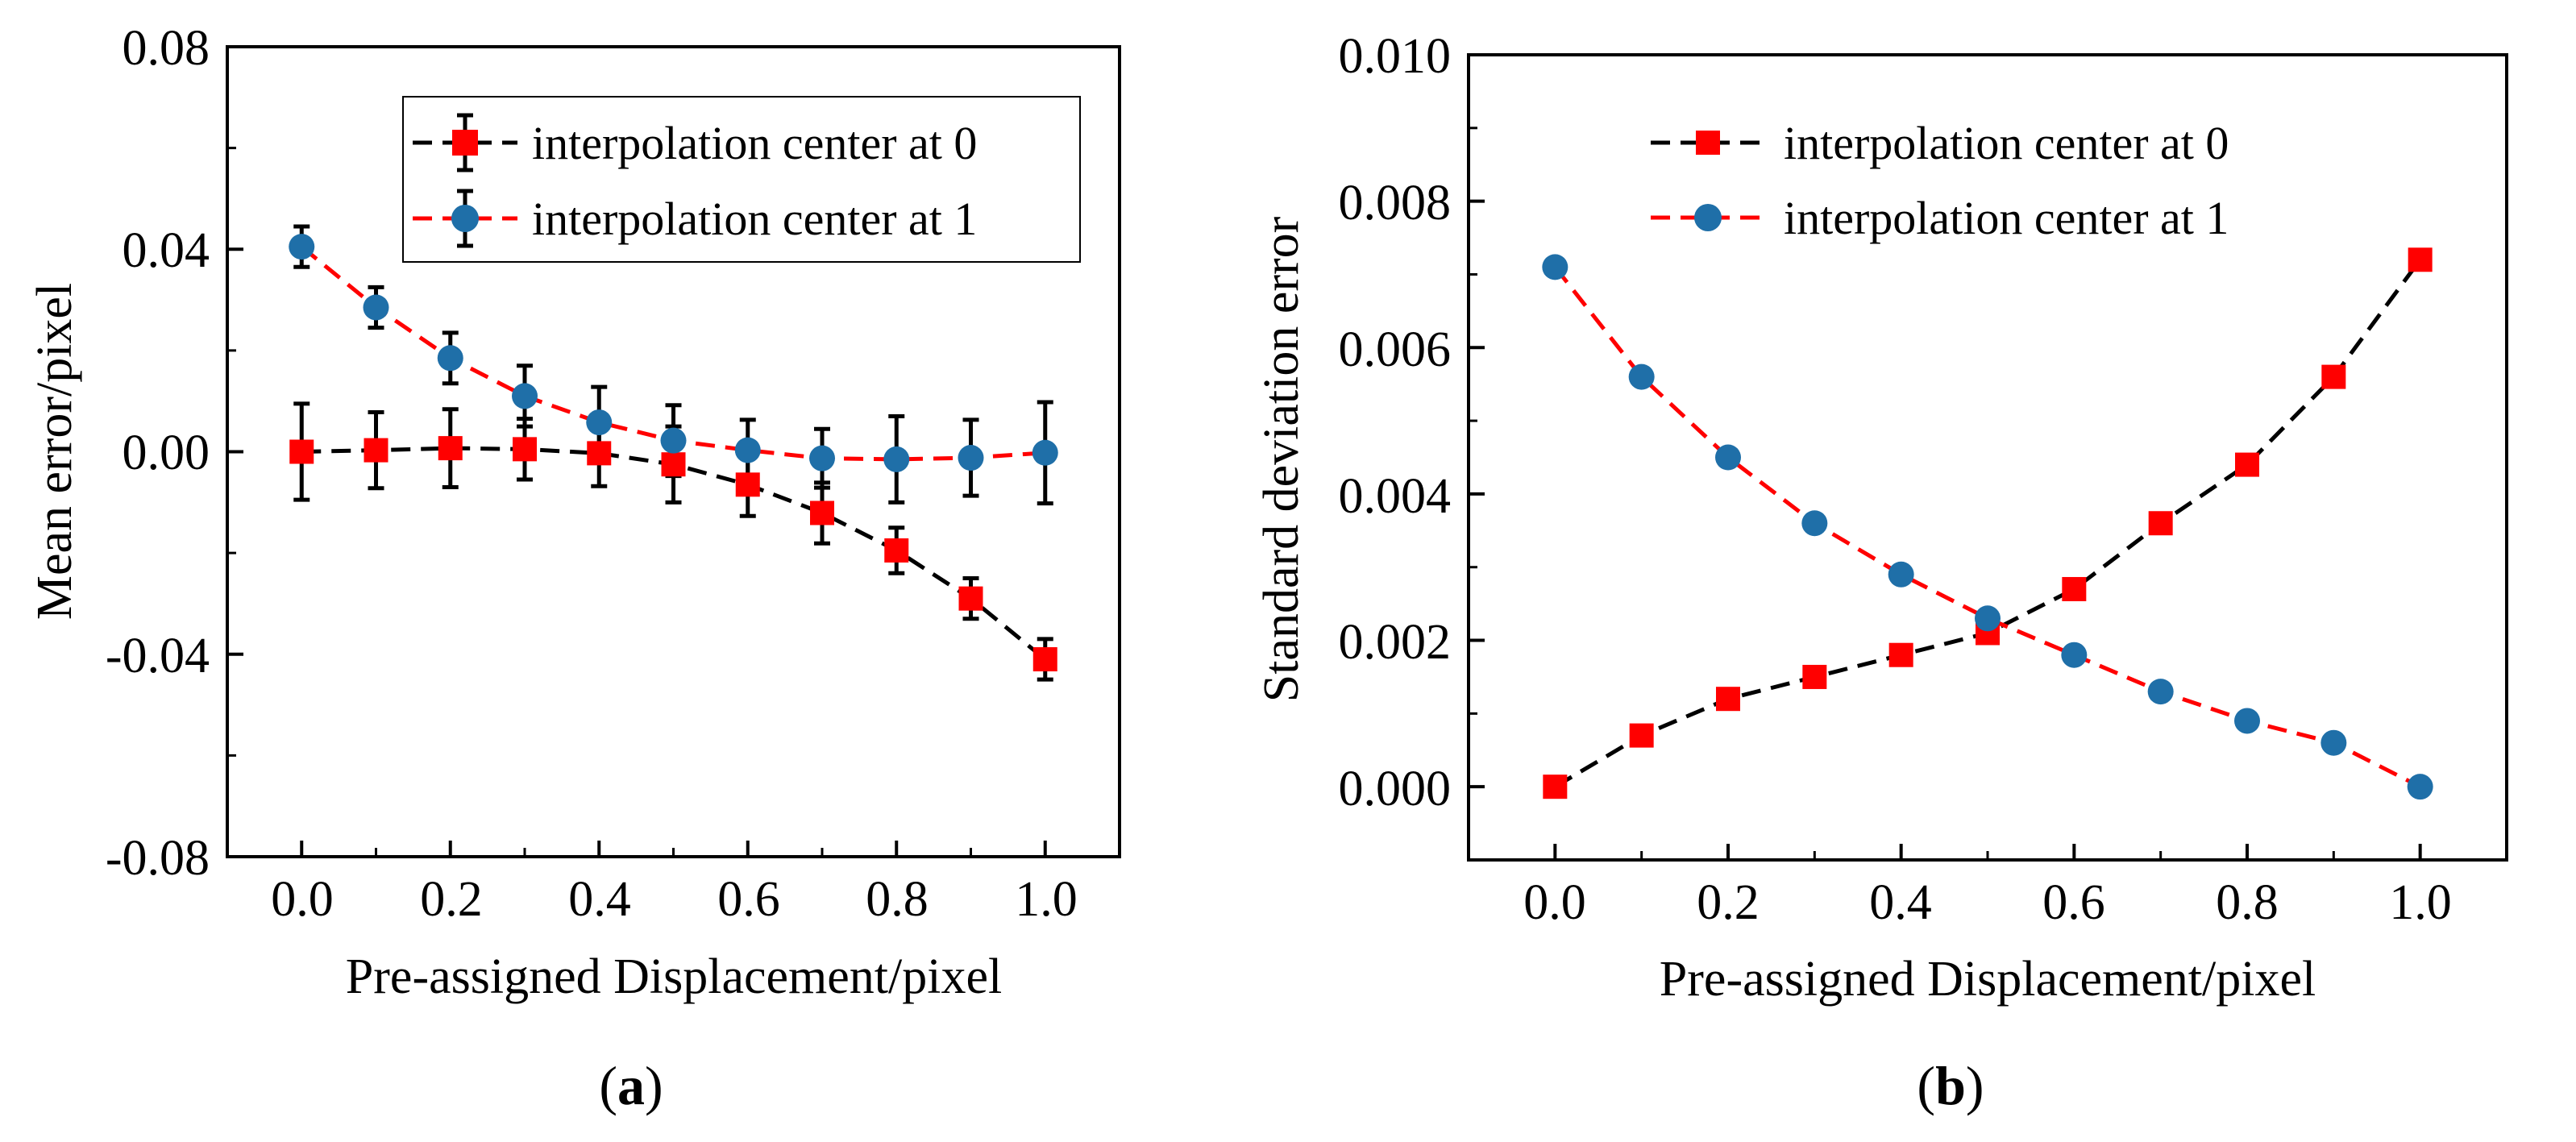 This screenshot has width=2576, height=1142. I want to click on panel-label-paren: ), so click(654, 1085).